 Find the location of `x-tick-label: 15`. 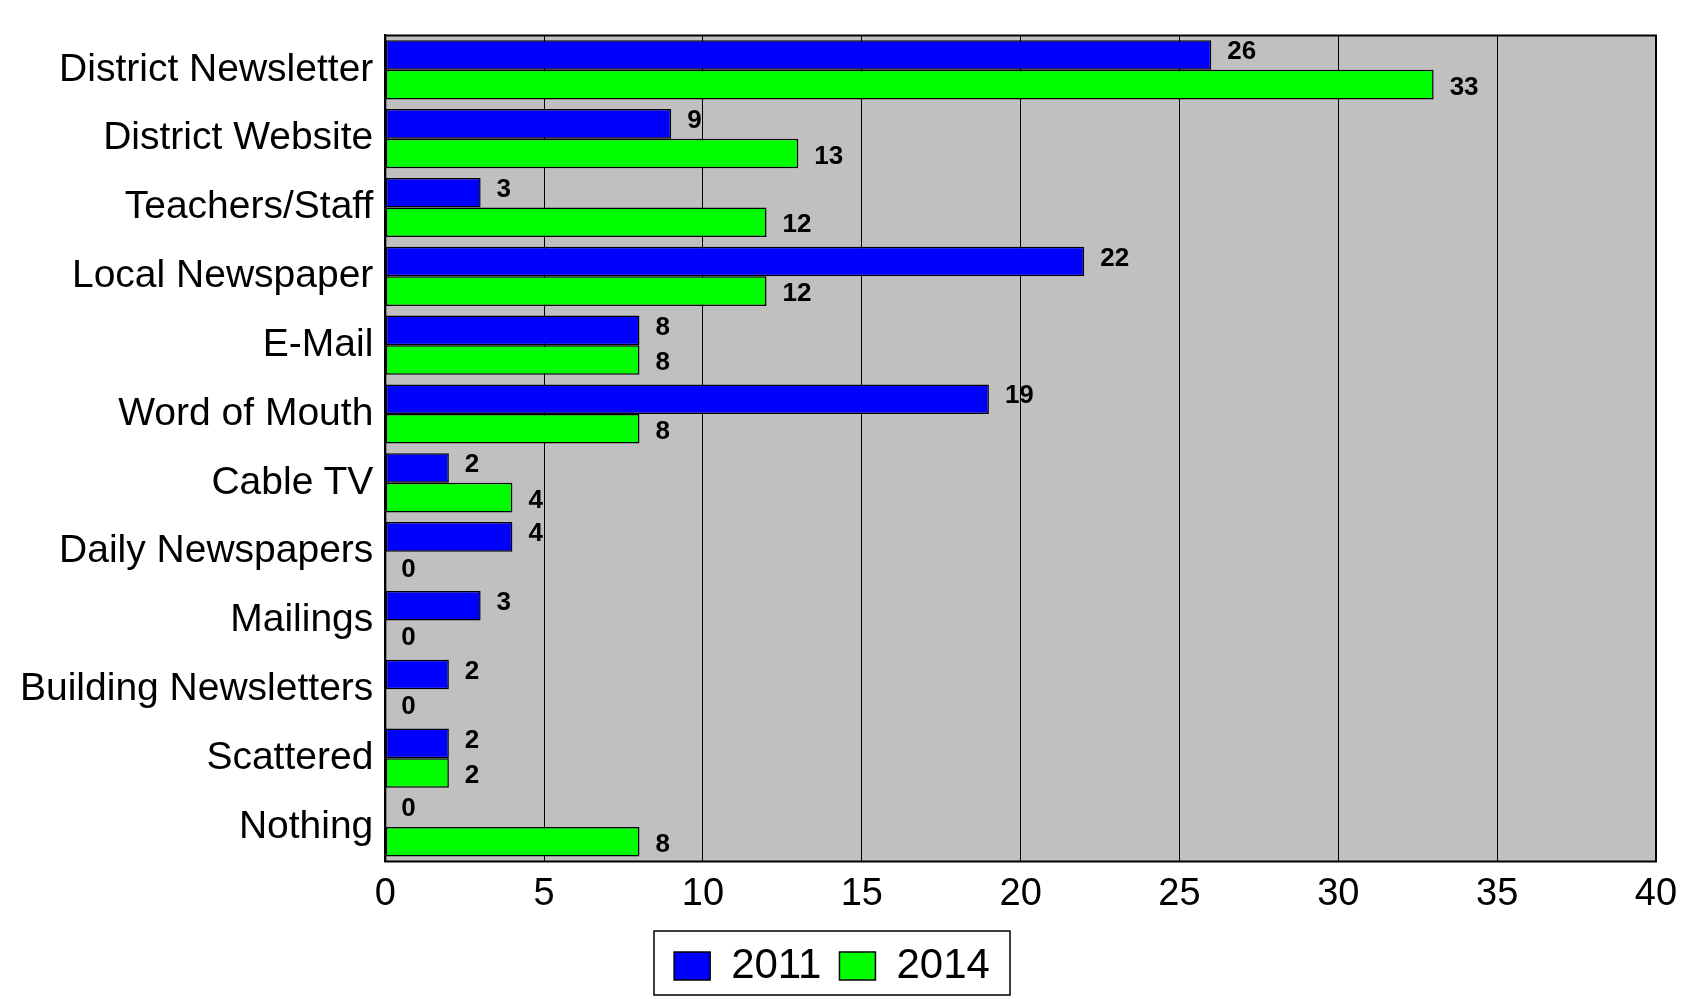

x-tick-label: 15 is located at coordinates (861, 891).